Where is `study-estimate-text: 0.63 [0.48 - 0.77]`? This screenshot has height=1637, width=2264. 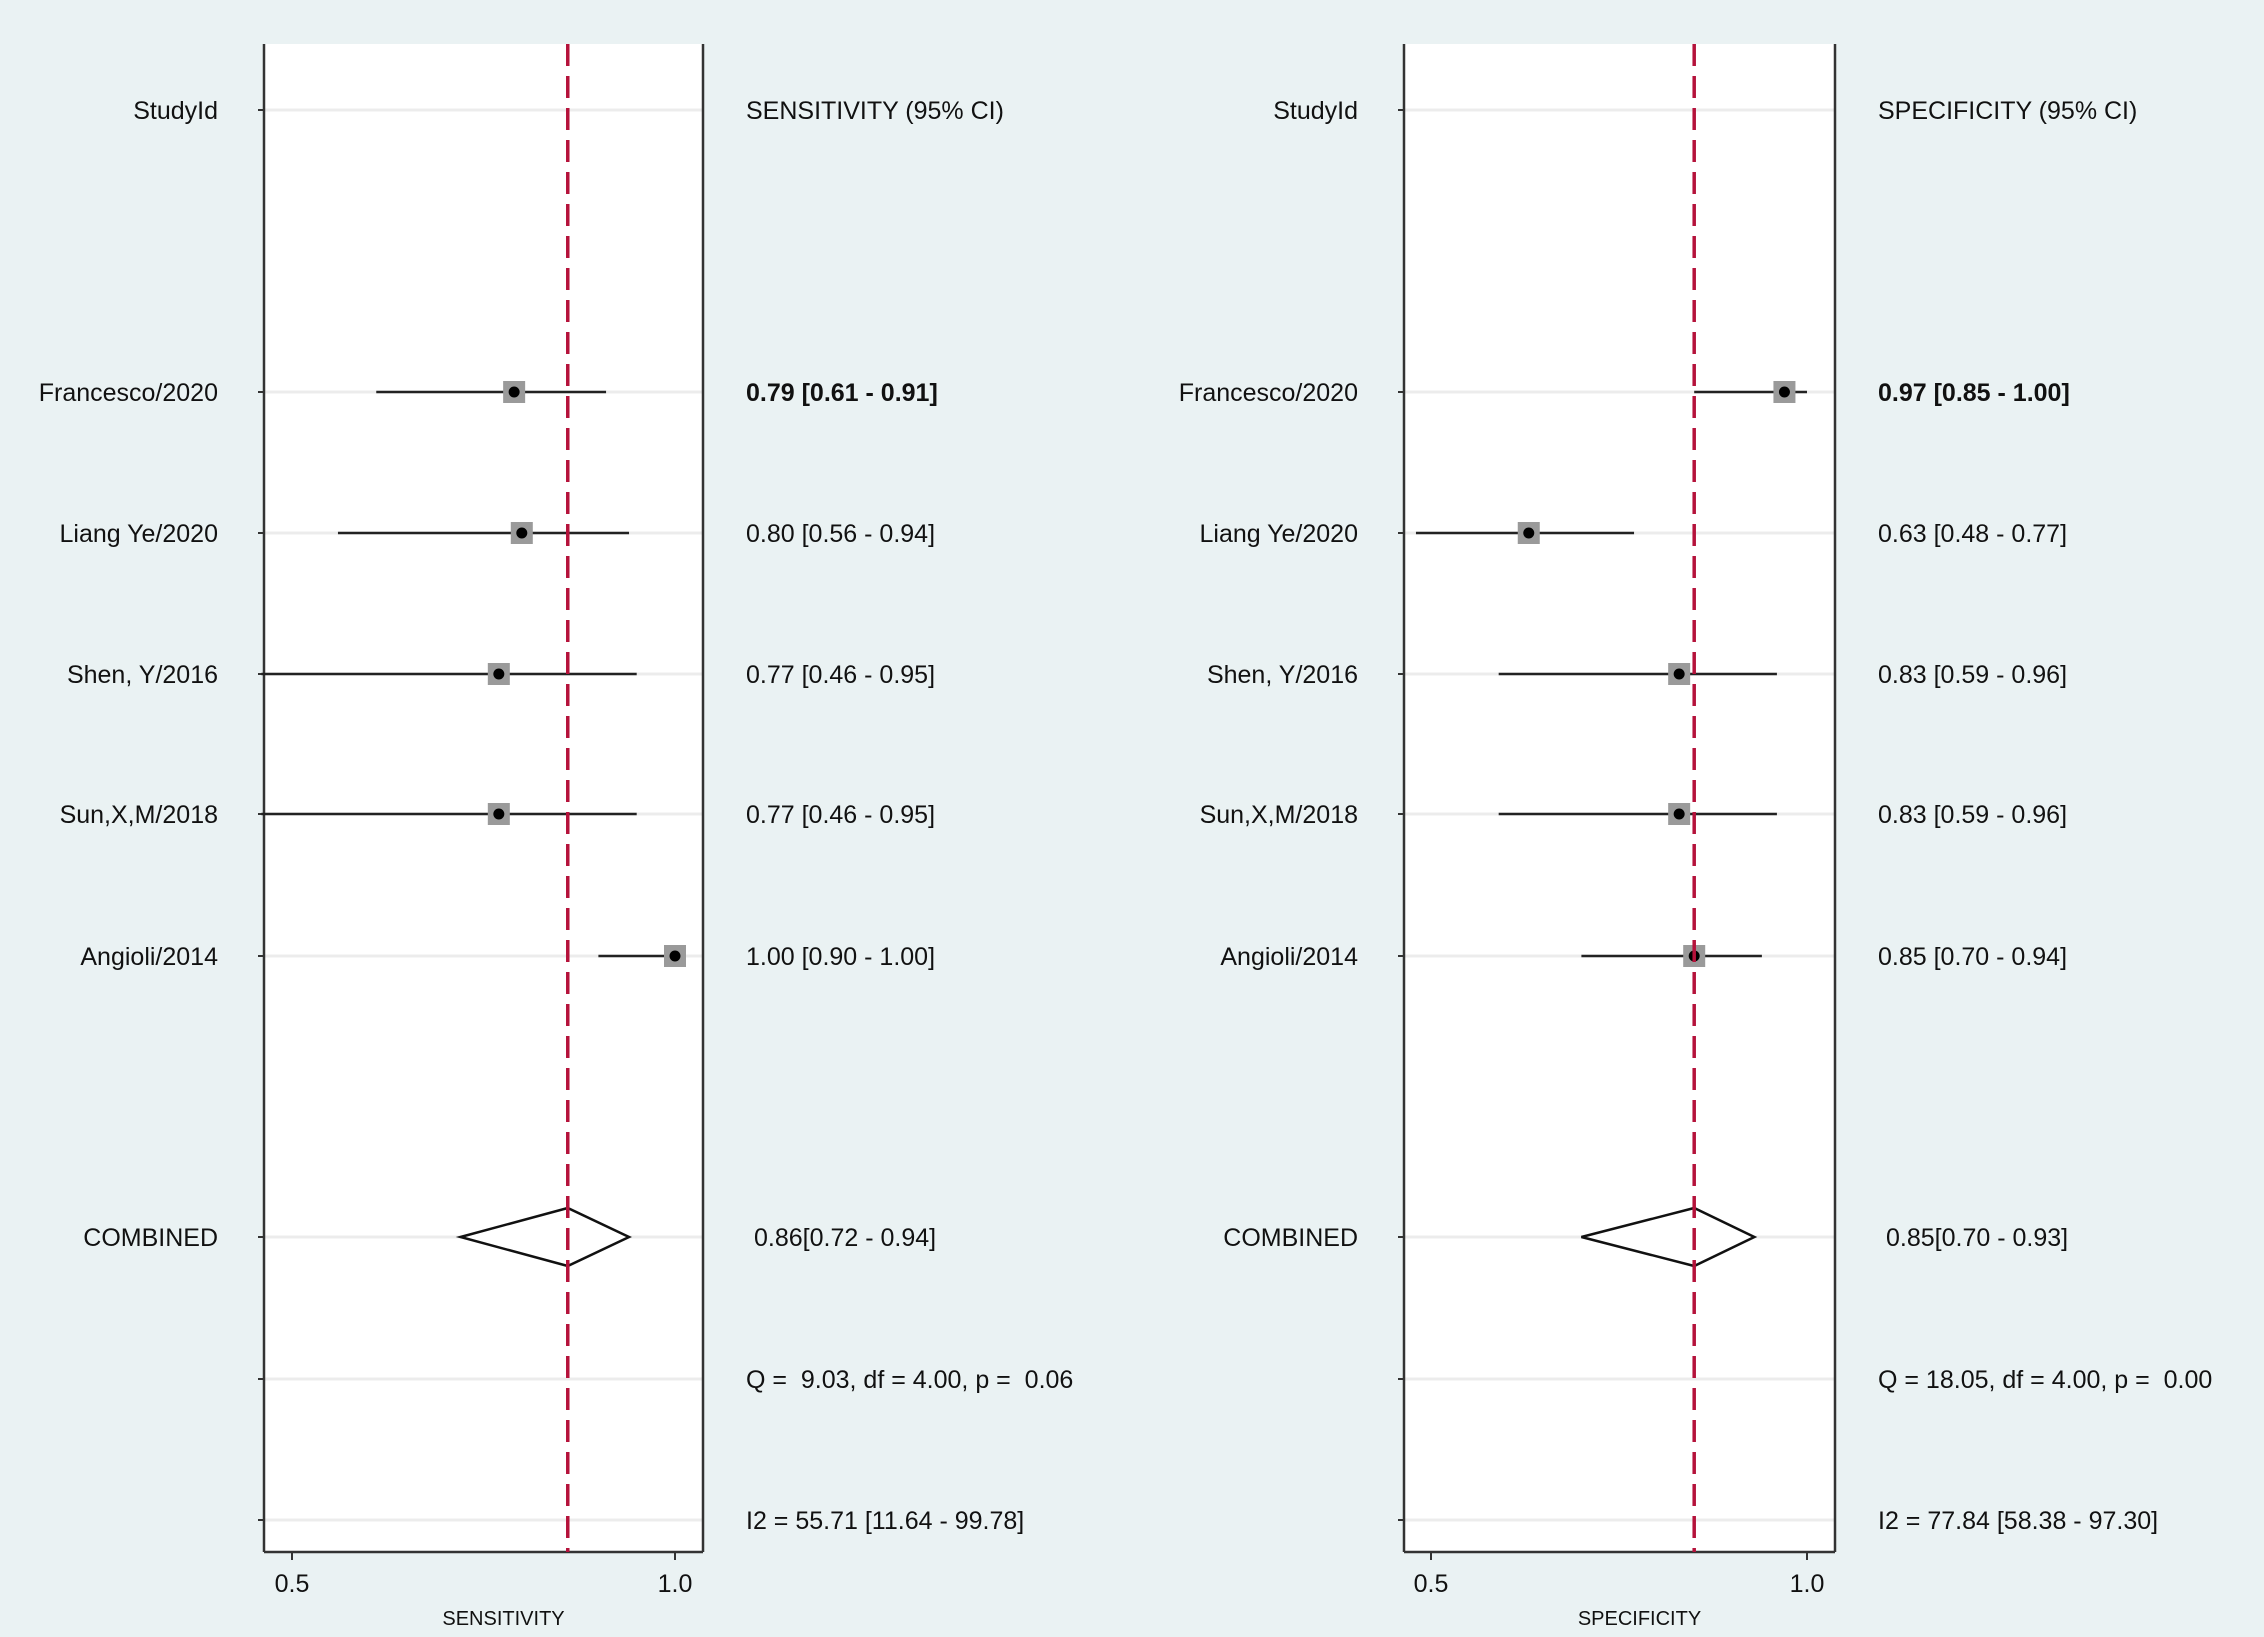 study-estimate-text: 0.63 [0.48 - 0.77] is located at coordinates (1972, 534).